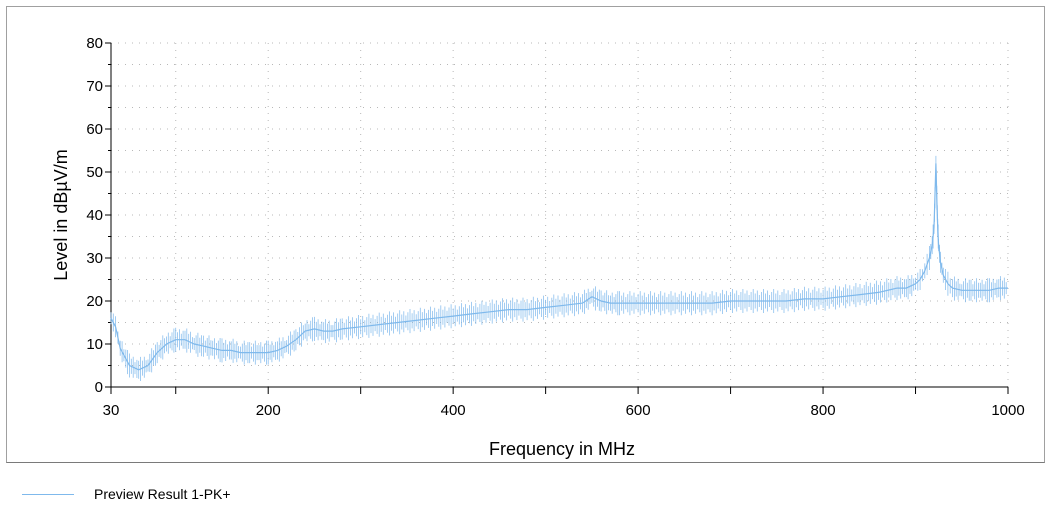  I want to click on x-axis-label: Frequency in MHz, so click(562, 449).